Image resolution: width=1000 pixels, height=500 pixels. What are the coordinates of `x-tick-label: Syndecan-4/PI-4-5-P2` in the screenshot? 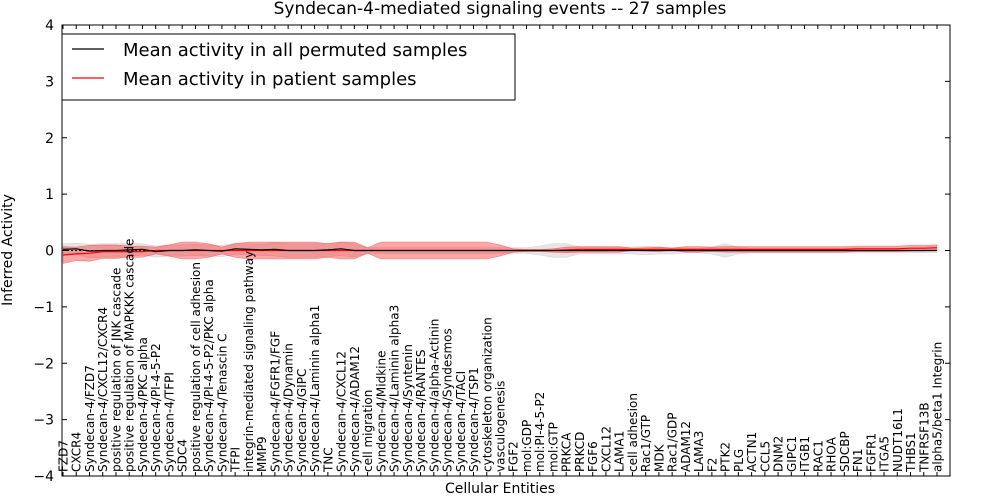 It's located at (156, 407).